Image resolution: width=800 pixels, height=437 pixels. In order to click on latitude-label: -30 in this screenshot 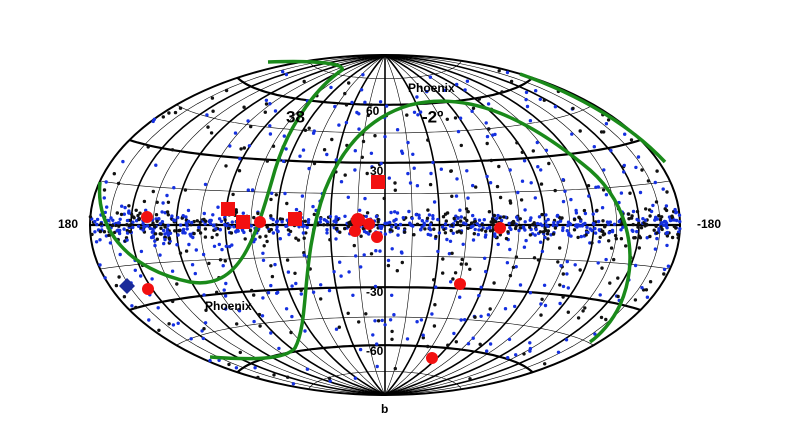, I will do `click(375, 292)`.